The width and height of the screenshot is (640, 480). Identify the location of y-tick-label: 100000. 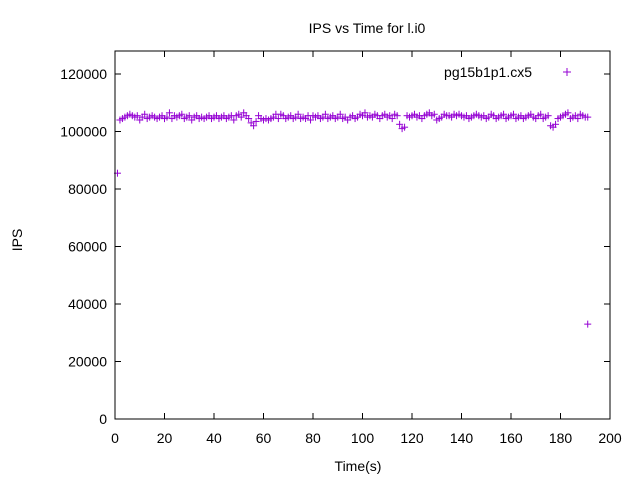
(83, 132).